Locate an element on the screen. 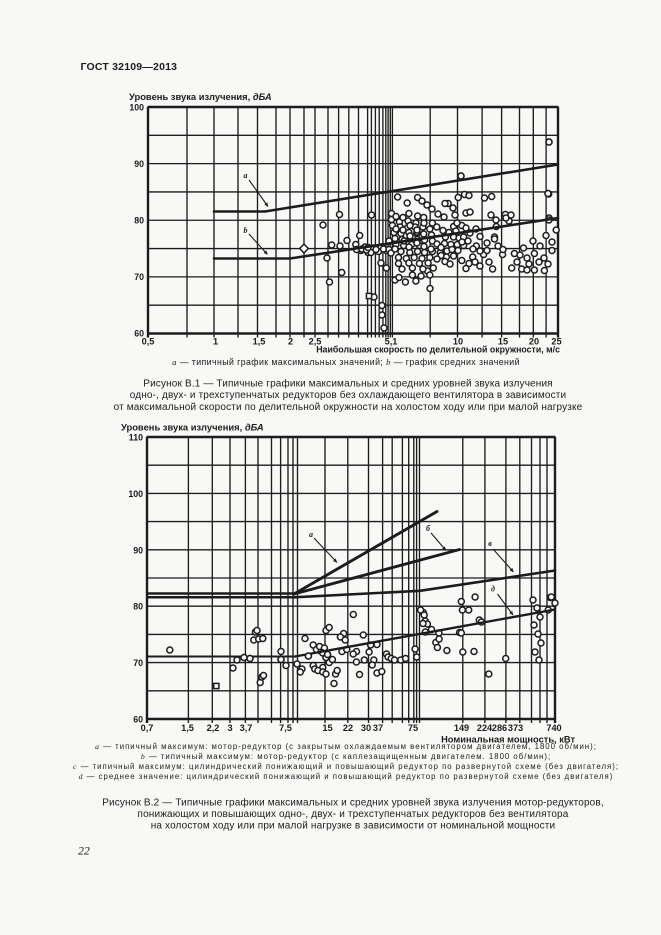 This screenshot has width=661, height=935. svg-text: Номинальная мощность, кВт is located at coordinates (508, 740).